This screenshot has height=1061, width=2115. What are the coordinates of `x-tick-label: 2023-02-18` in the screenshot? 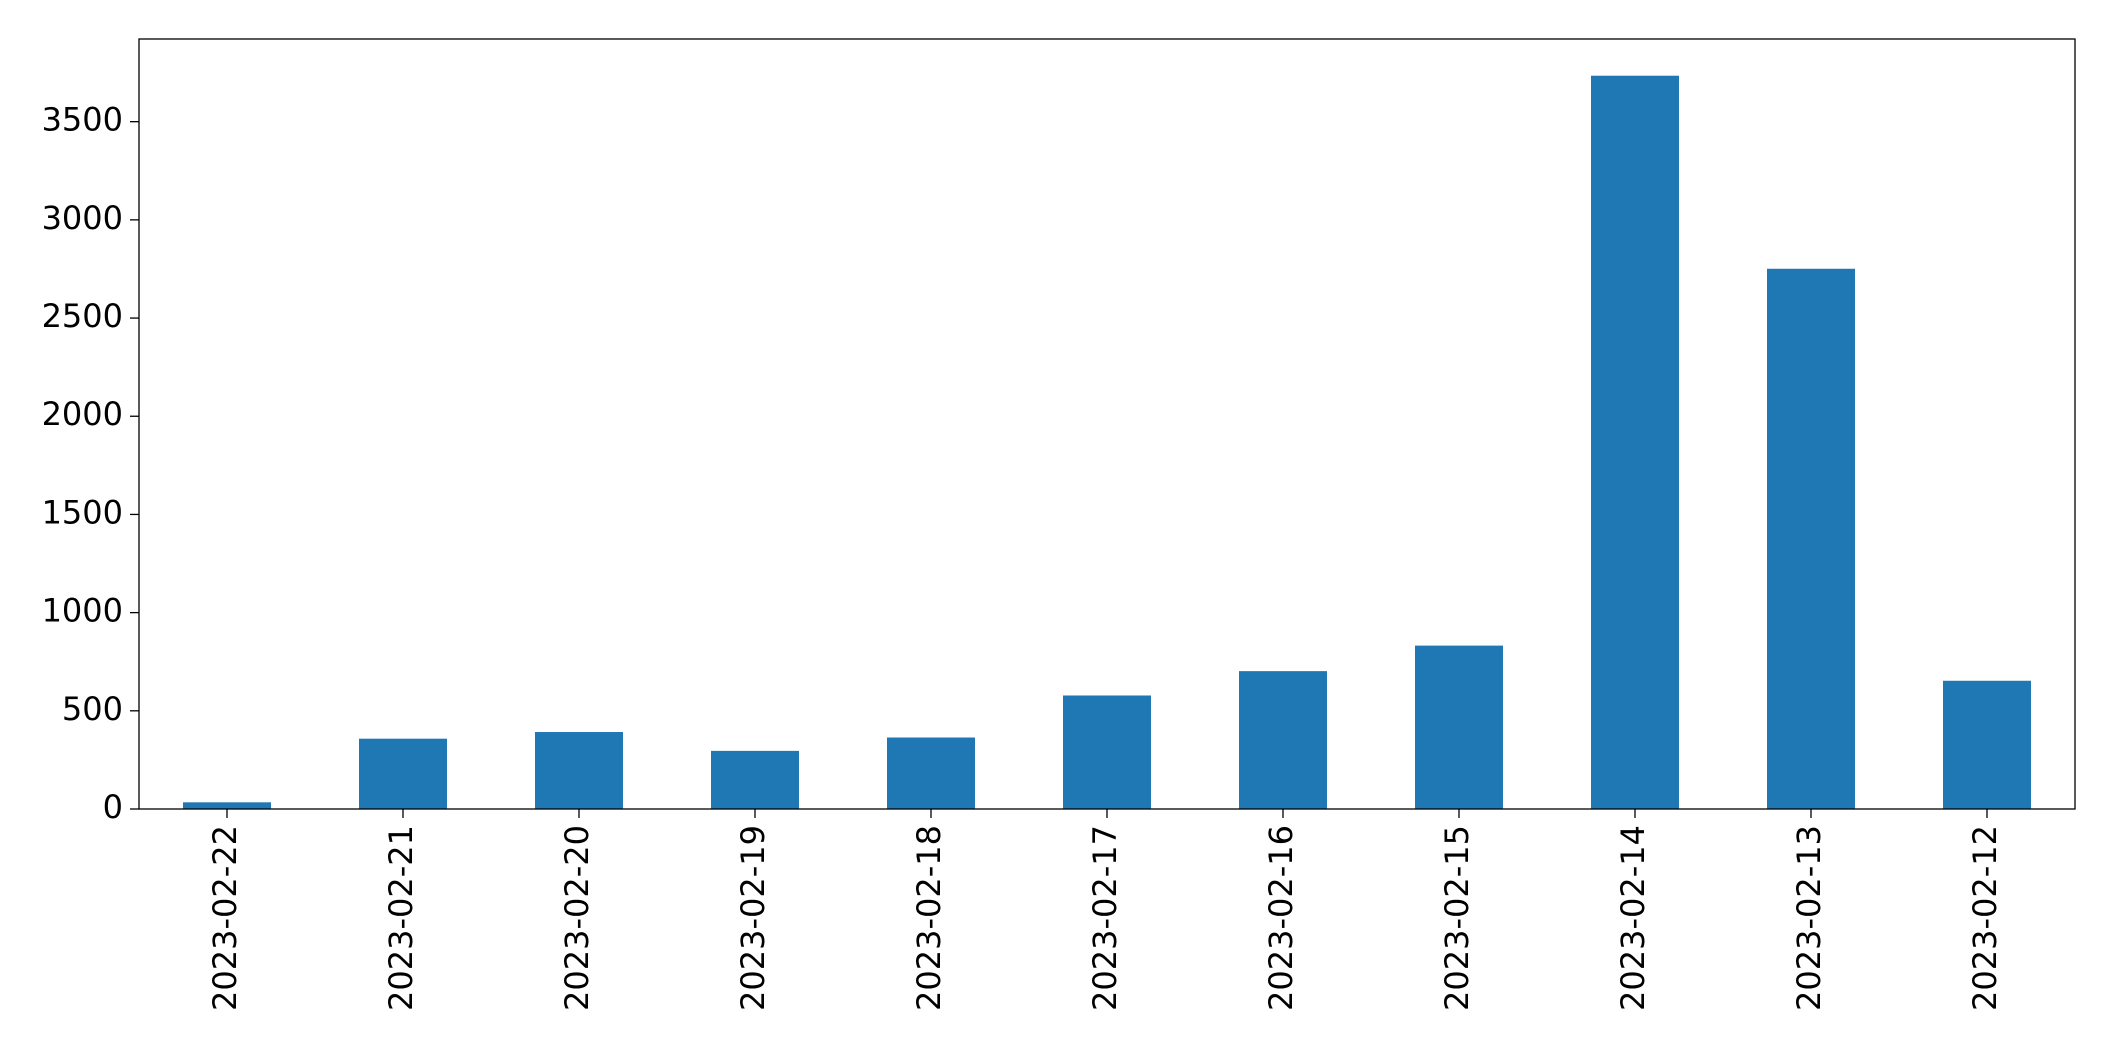 It's located at (929, 918).